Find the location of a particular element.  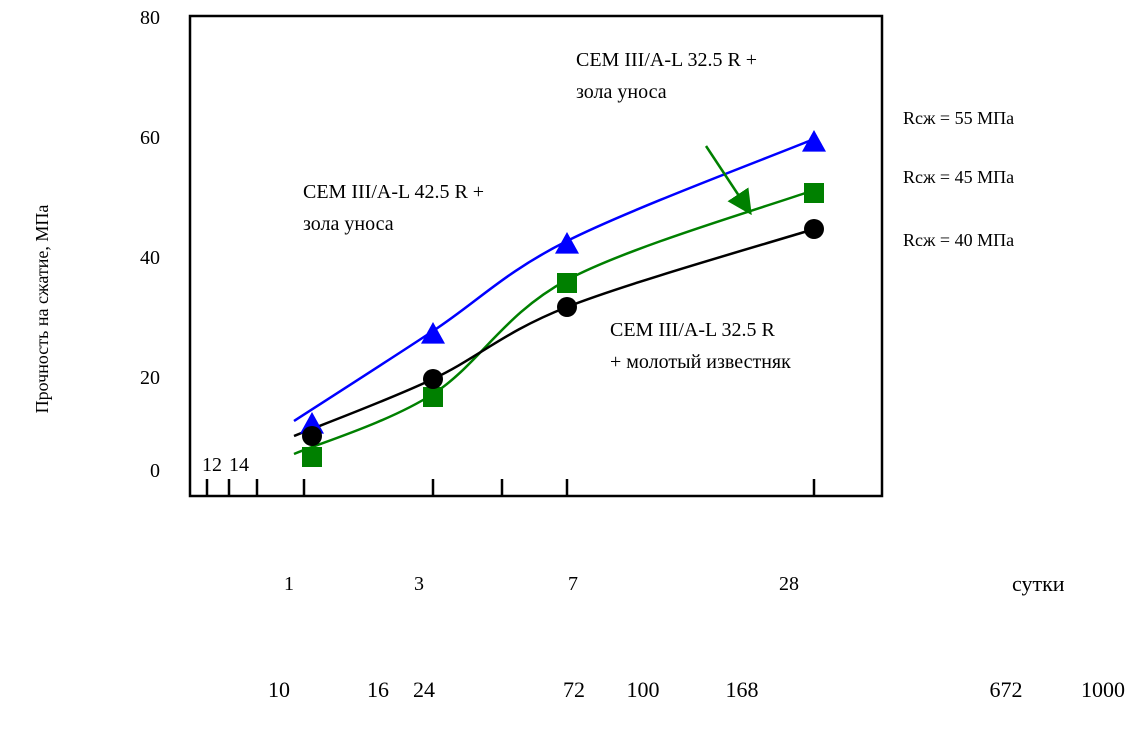

x-tick-label-hour: 16 is located at coordinates (378, 689).